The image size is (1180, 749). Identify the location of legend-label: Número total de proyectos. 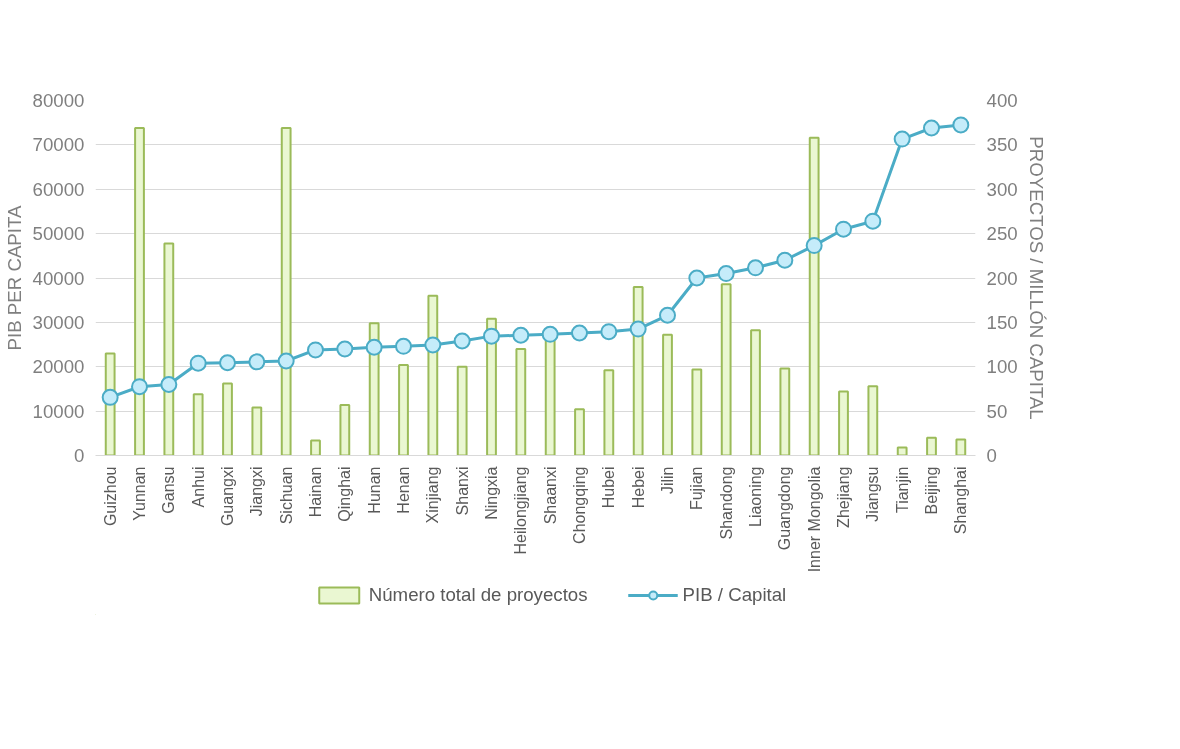
(478, 595).